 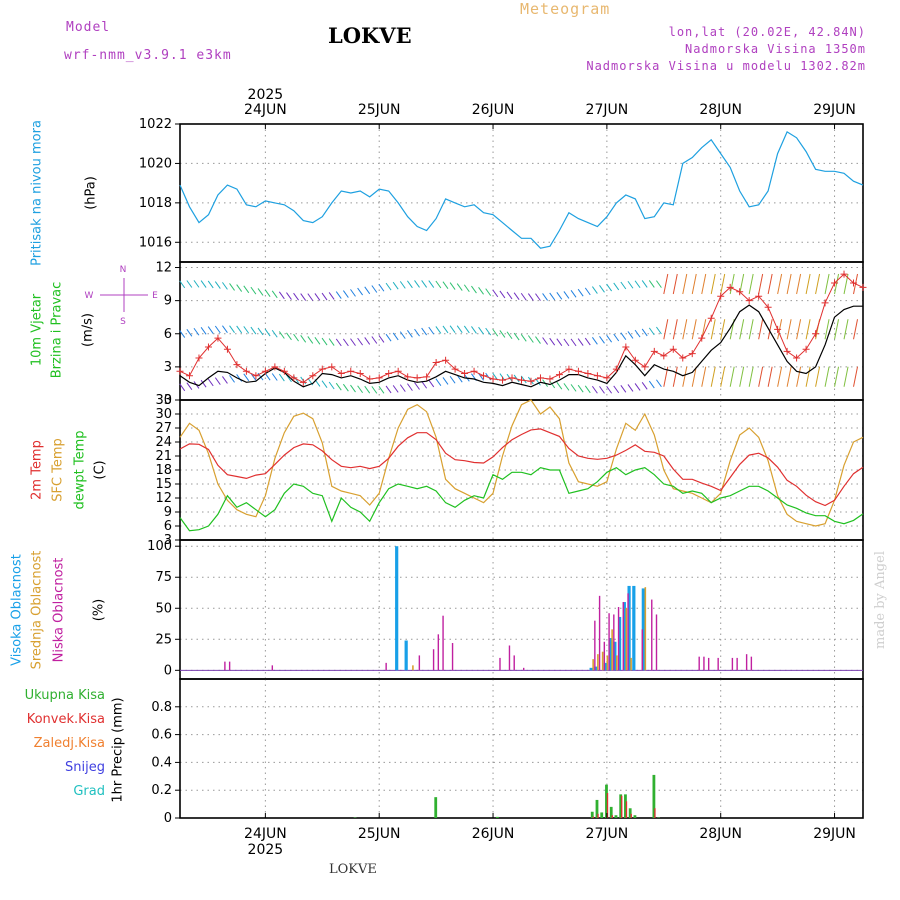 I want to click on sfc-temp-line, so click(x=521, y=463).